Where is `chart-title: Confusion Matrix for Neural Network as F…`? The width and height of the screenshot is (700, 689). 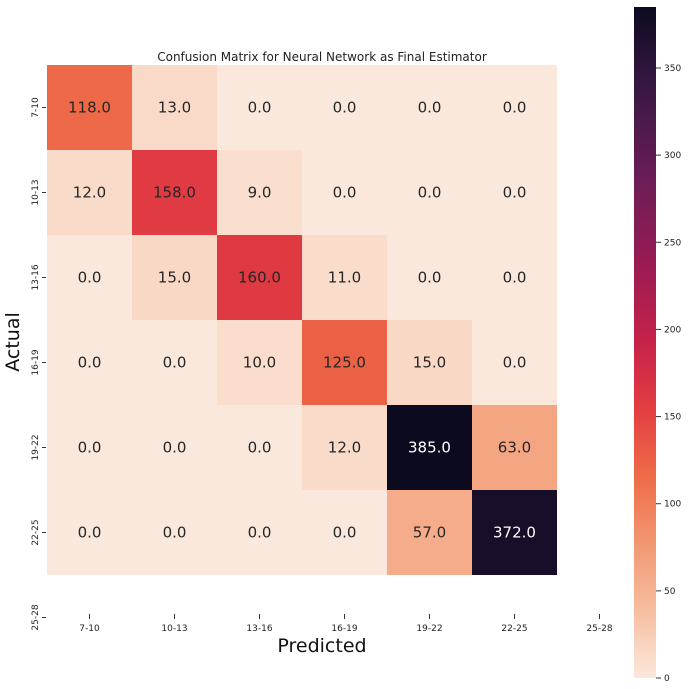
chart-title: Confusion Matrix for Neural Network as F… is located at coordinates (322, 57).